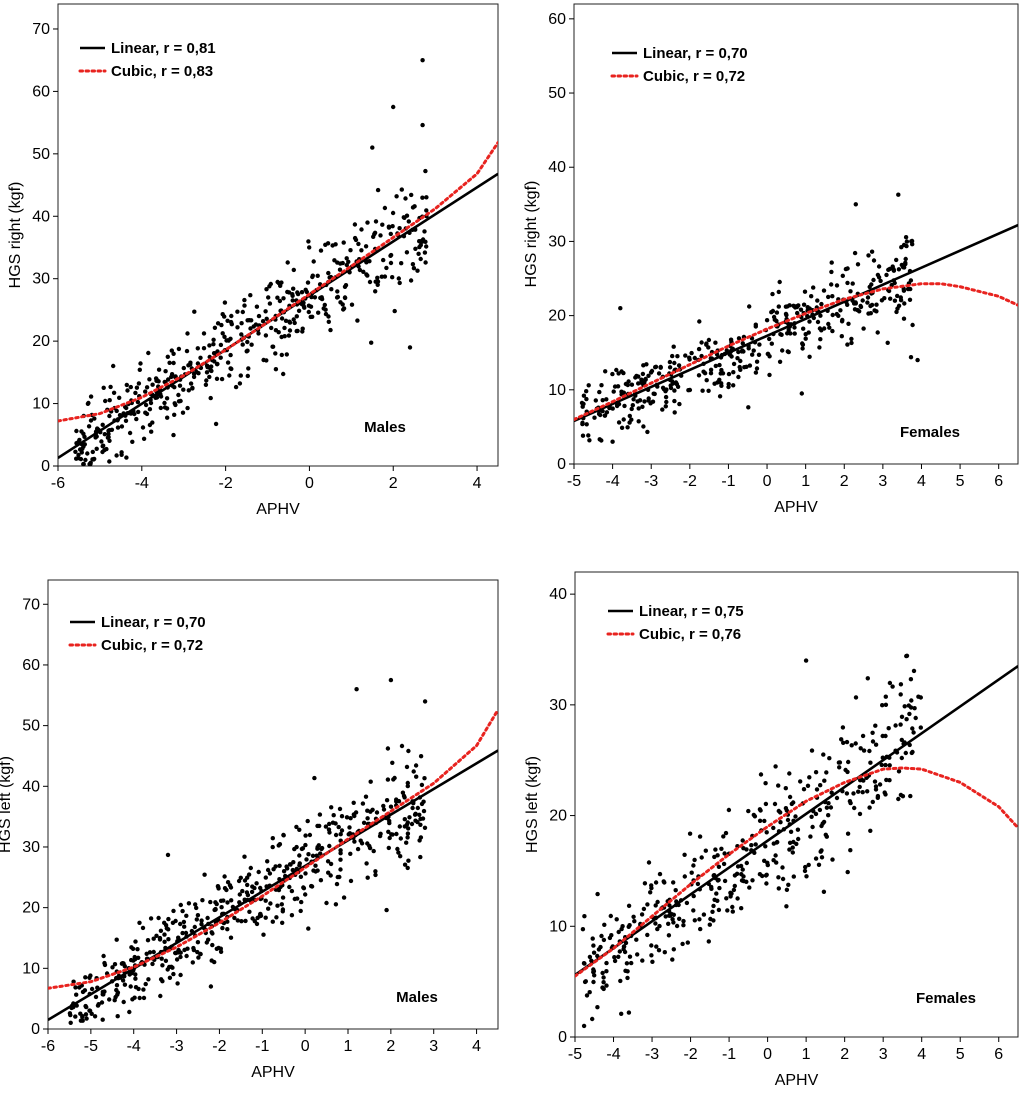 This screenshot has height=1096, width=1025. I want to click on x-tick-label: -5, so click(575, 1054).